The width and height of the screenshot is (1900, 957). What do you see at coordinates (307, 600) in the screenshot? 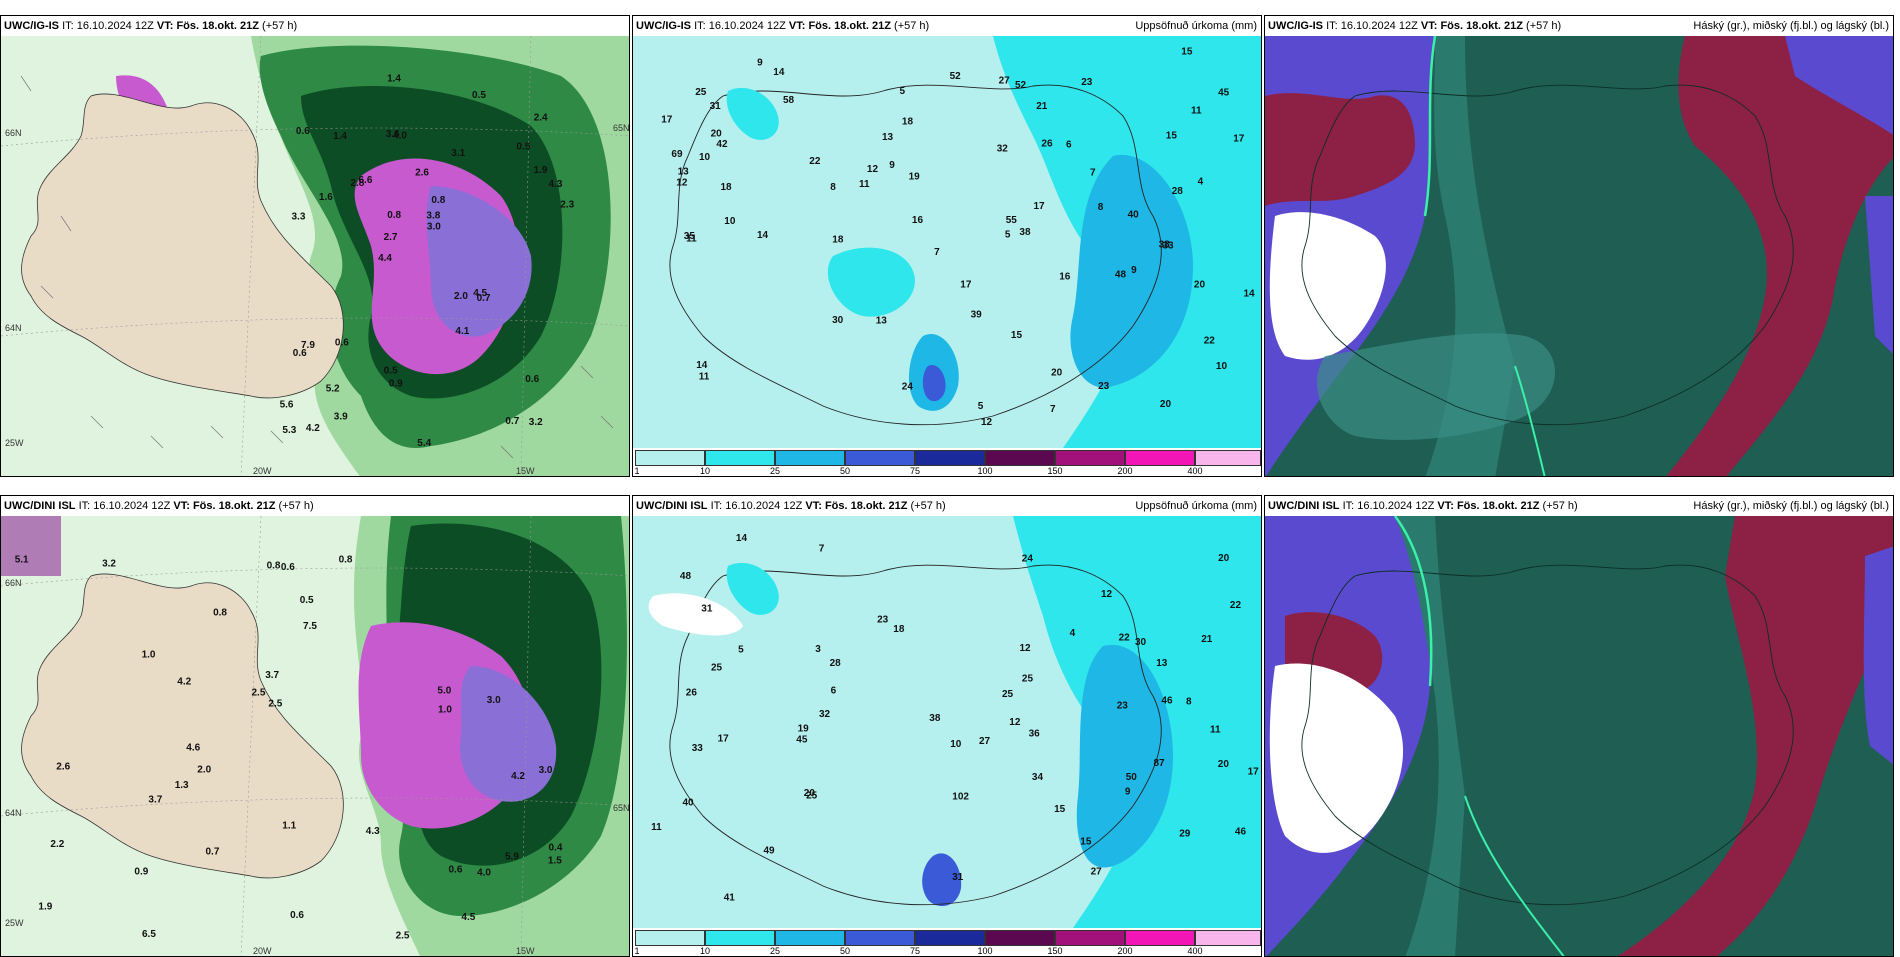
I see `value-label: 0.5` at bounding box center [307, 600].